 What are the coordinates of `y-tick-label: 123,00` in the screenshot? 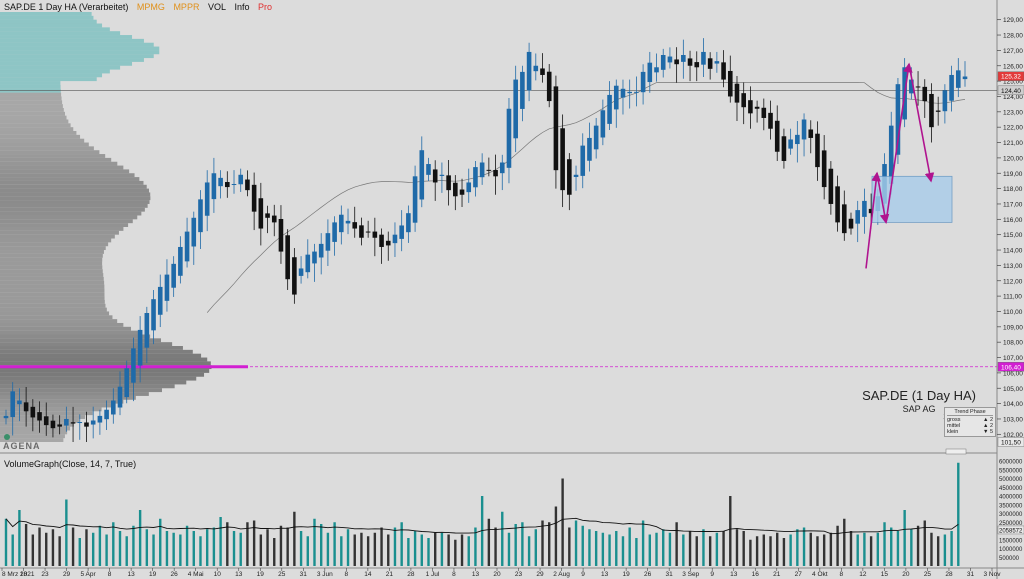 It's located at (1013, 112).